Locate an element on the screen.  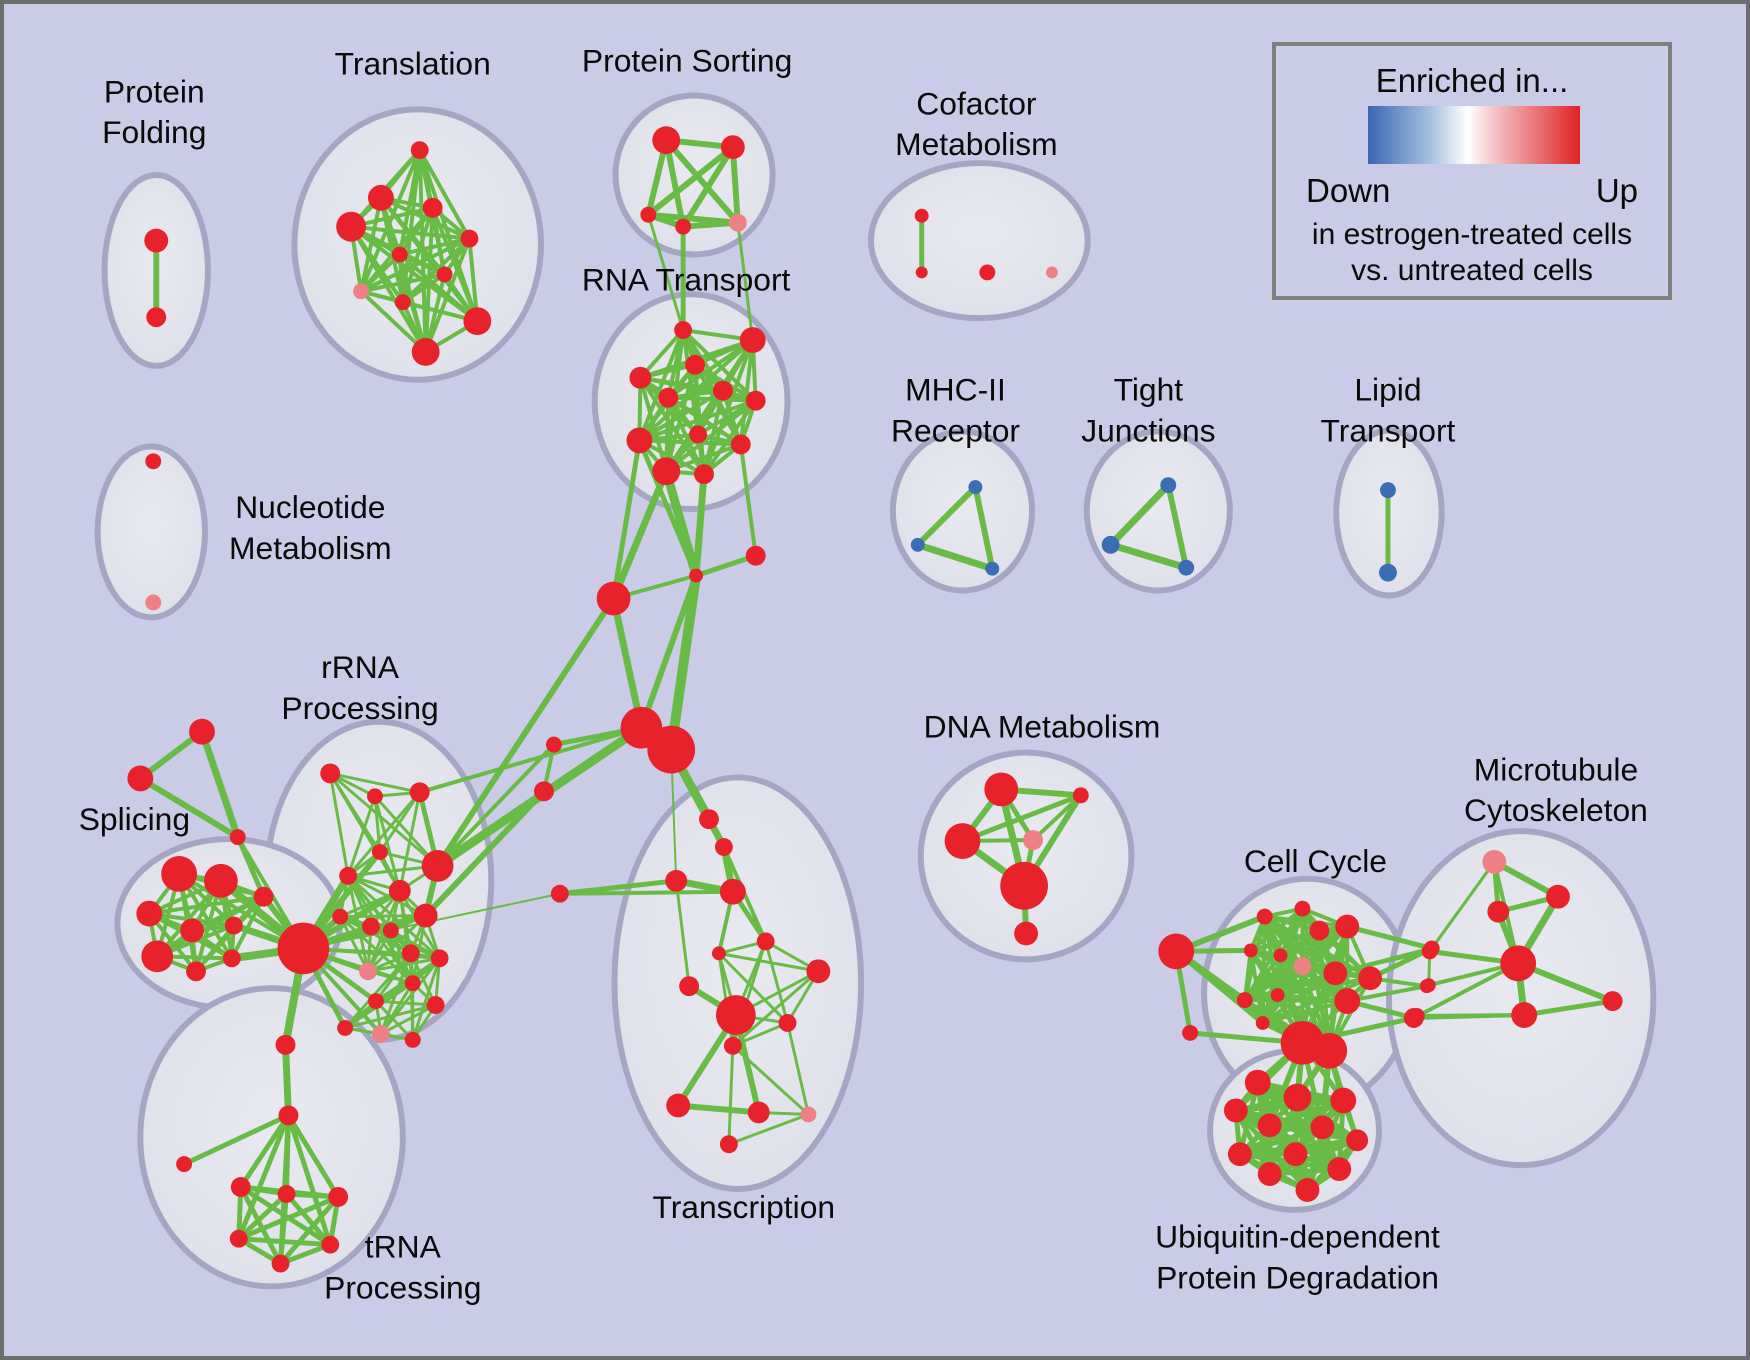
node-t11 is located at coordinates (425, 352).